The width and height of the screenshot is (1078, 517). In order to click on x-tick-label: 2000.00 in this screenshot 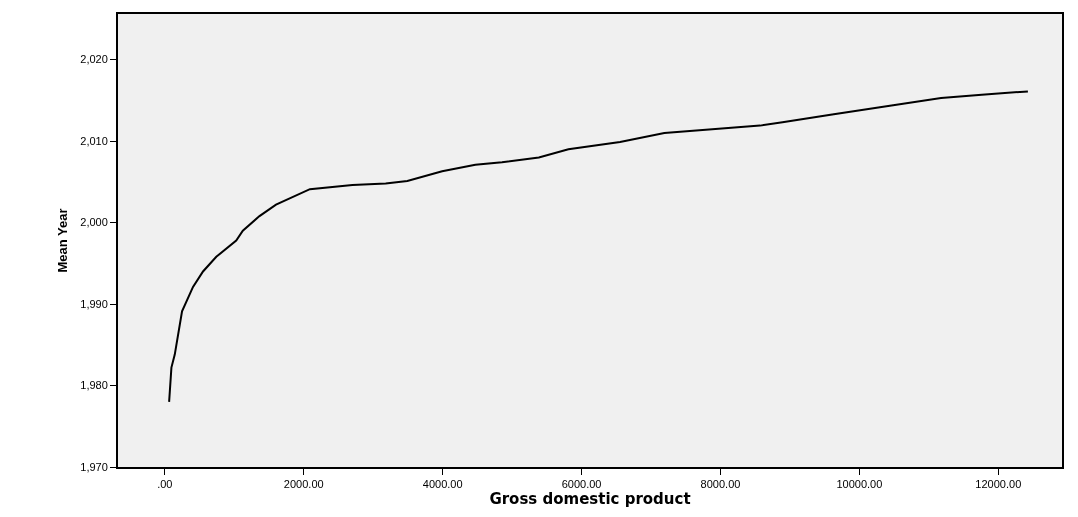, I will do `click(303, 484)`.